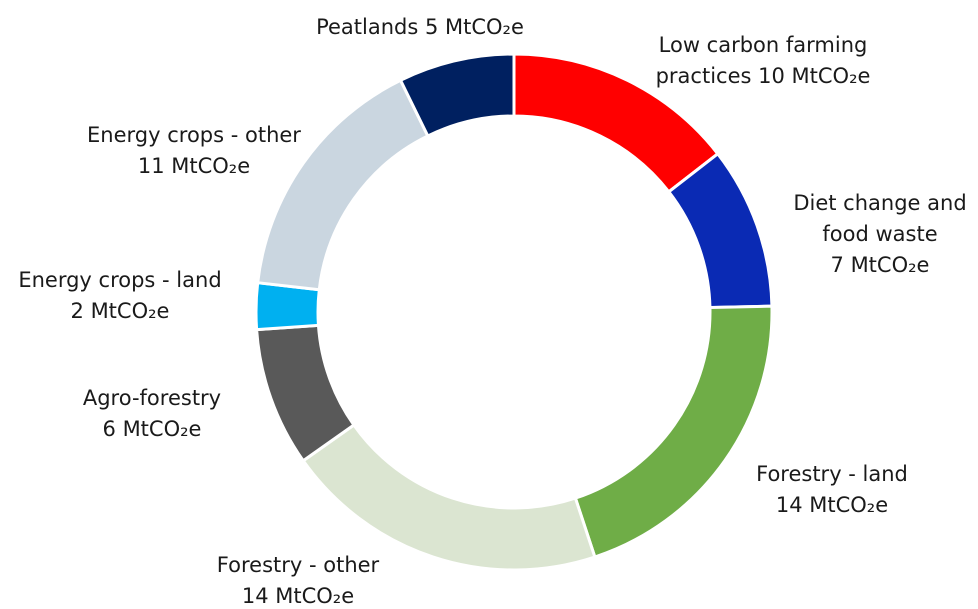 This screenshot has height=609, width=978. I want to click on label-energy-crops-land: Energy crops - land 2 MtCO₂e, so click(119, 295).